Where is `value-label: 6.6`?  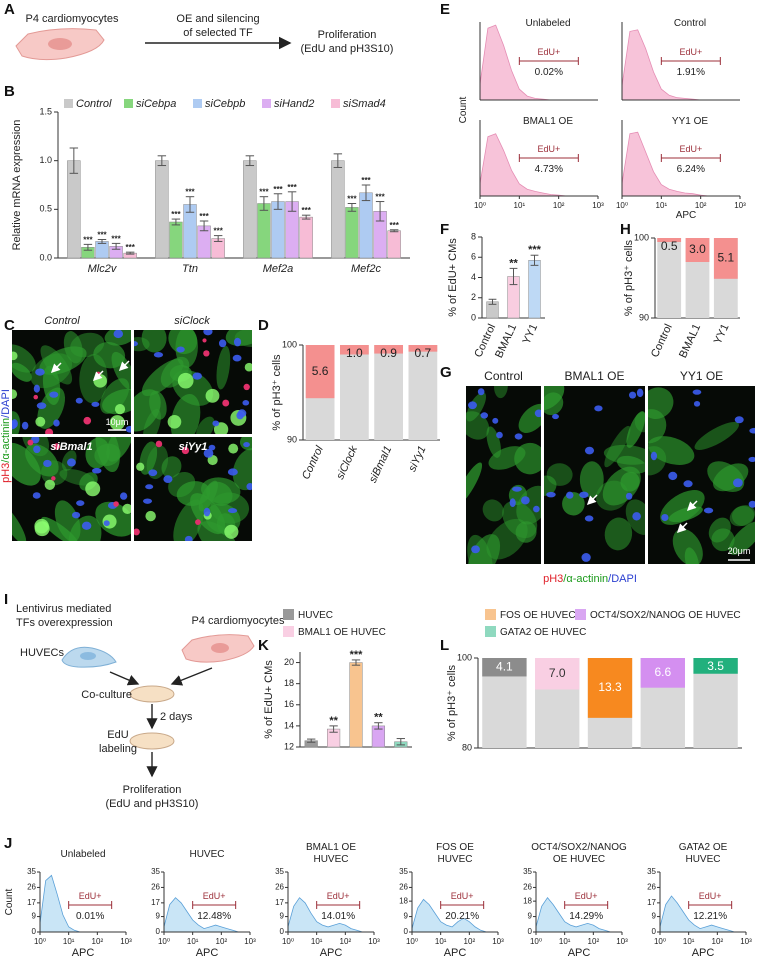
value-label: 6.6 is located at coordinates (662, 672).